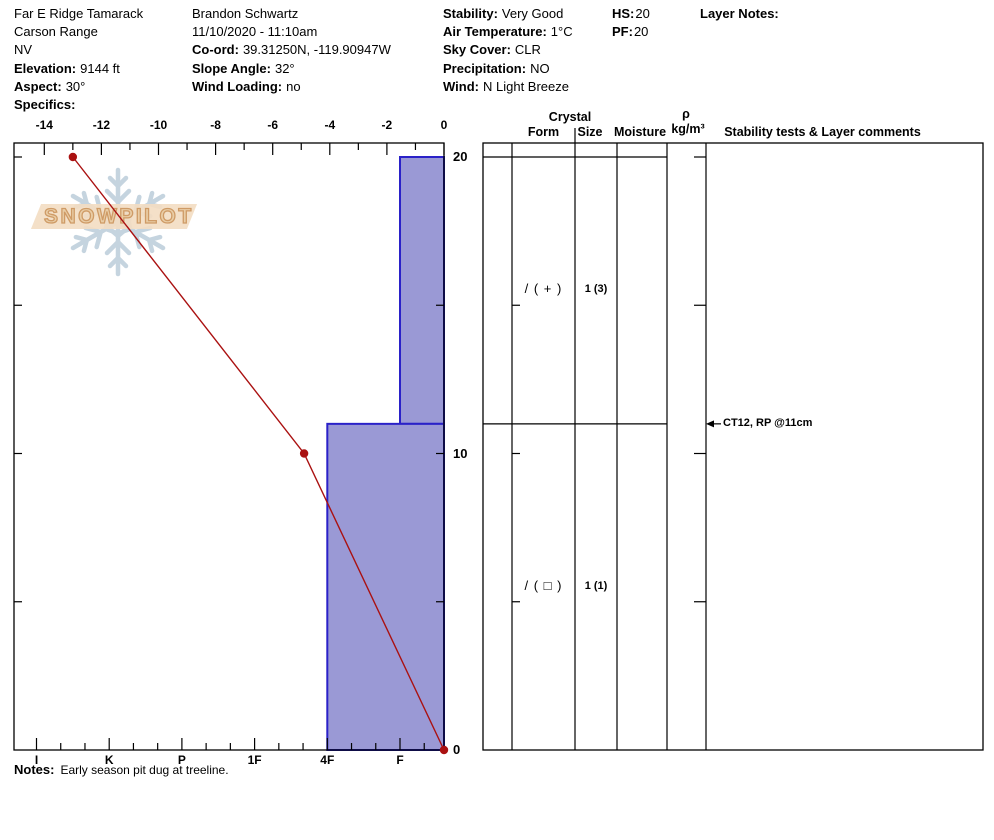 This screenshot has width=994, height=840. What do you see at coordinates (495, 32) in the screenshot?
I see `air-temp-label: Air Temperature:` at bounding box center [495, 32].